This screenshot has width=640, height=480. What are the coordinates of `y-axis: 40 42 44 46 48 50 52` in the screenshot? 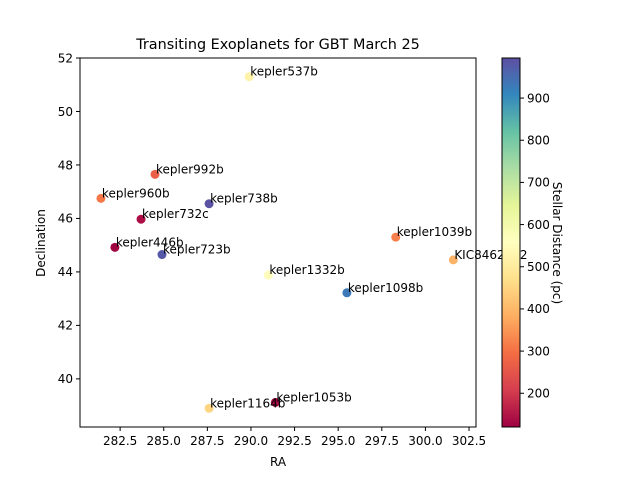 It's located at (69, 218).